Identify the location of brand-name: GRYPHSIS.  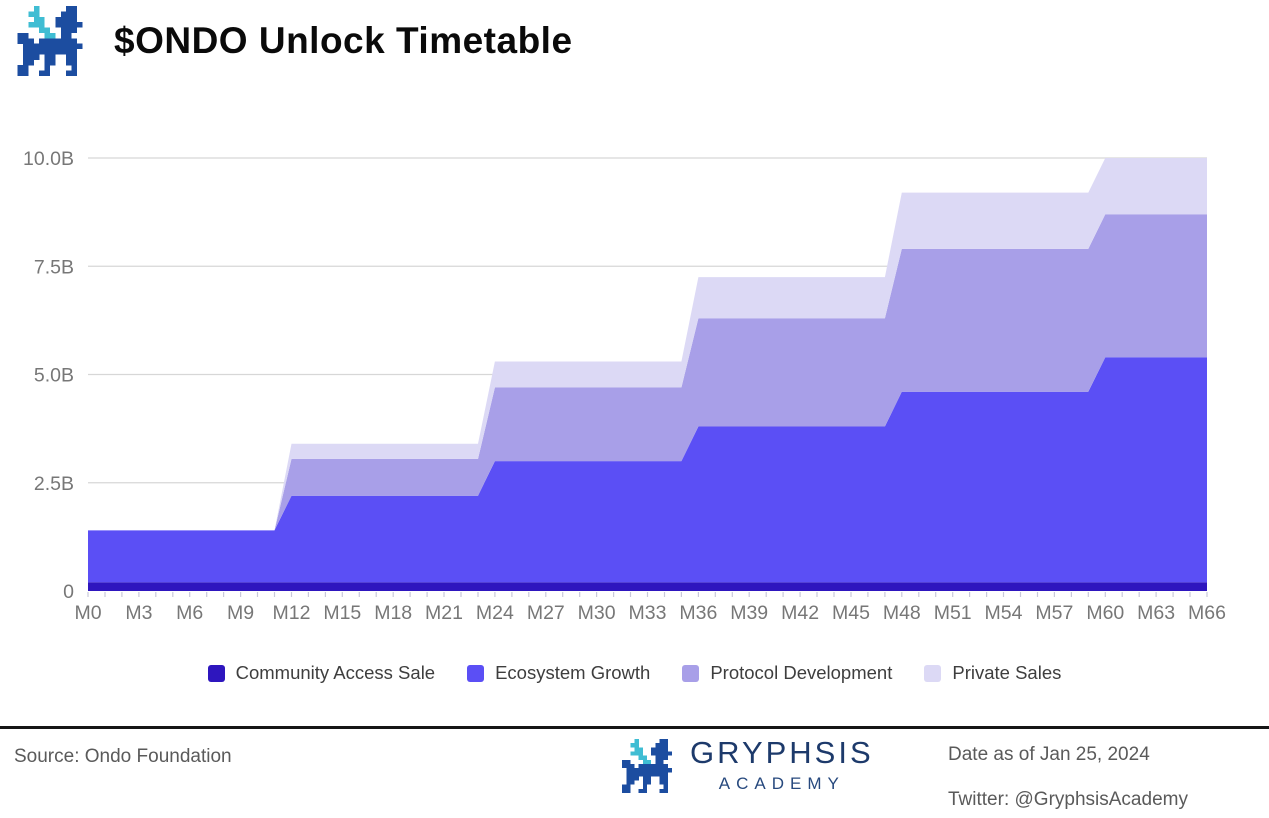
(782, 752).